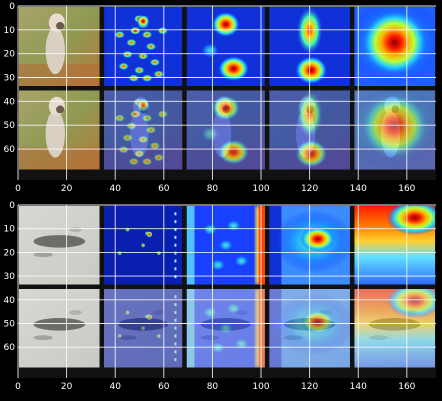 Image resolution: width=442 pixels, height=401 pixels. Describe the element at coordinates (309, 189) in the screenshot. I see `x-tick-label: 120` at that location.